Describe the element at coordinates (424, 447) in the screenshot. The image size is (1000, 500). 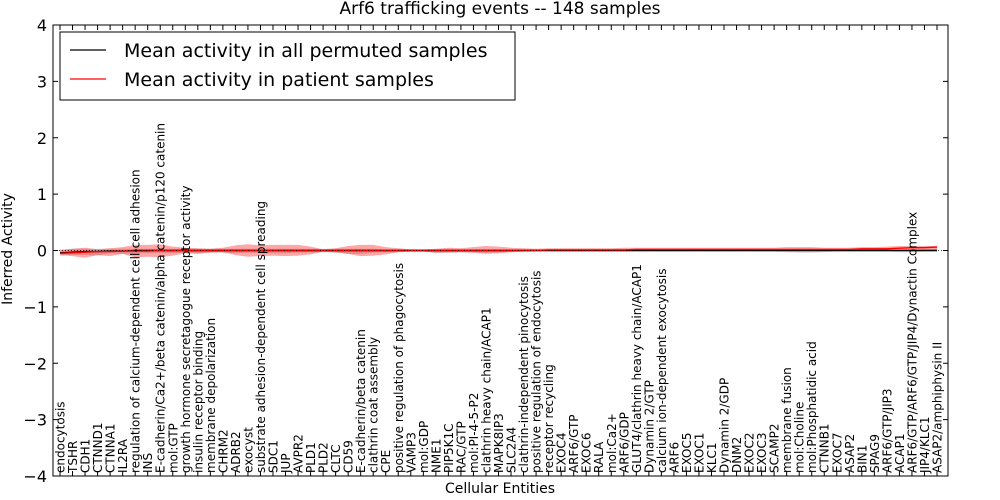
I see `x-tick-label: mol:GDP` at that location.